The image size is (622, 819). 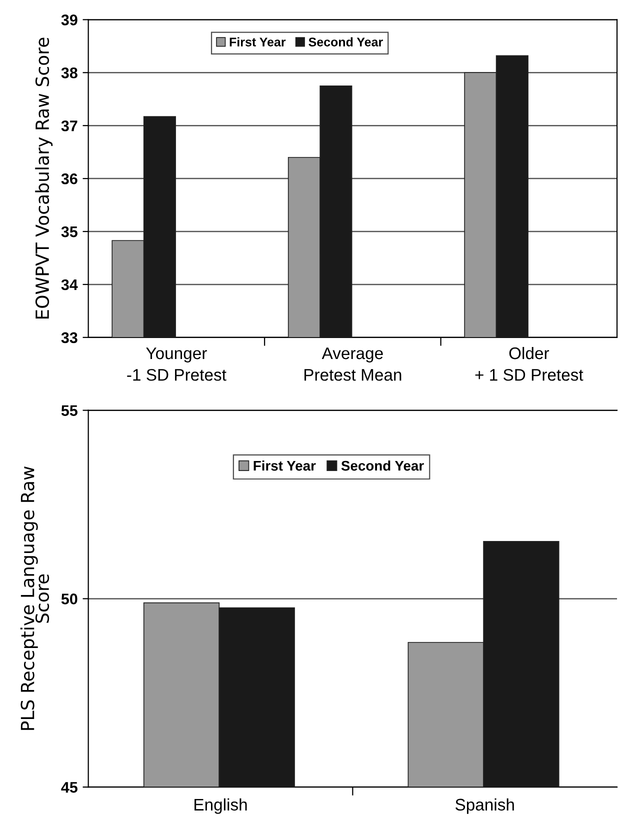 What do you see at coordinates (35, 598) in the screenshot?
I see `y-axis-title: PLS Receptive Language Raw Score` at bounding box center [35, 598].